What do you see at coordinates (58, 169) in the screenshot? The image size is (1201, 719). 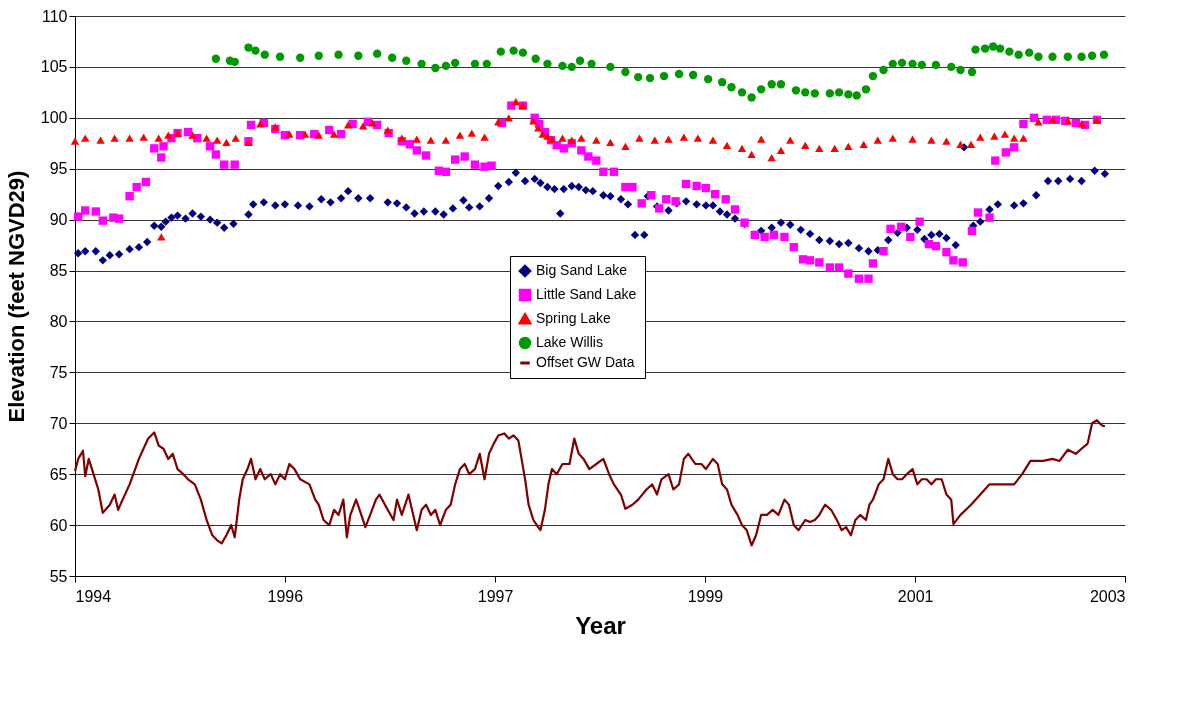 I see `y-tick-label: 95` at bounding box center [58, 169].